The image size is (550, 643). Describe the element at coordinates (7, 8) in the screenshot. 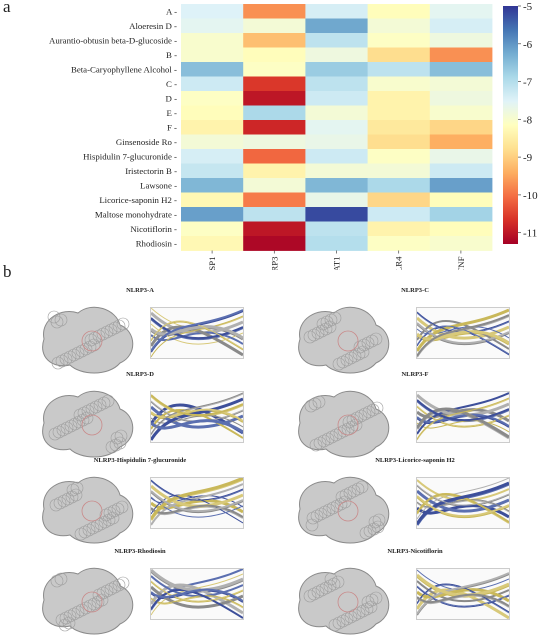

I see `panel-a-label: a` at that location.